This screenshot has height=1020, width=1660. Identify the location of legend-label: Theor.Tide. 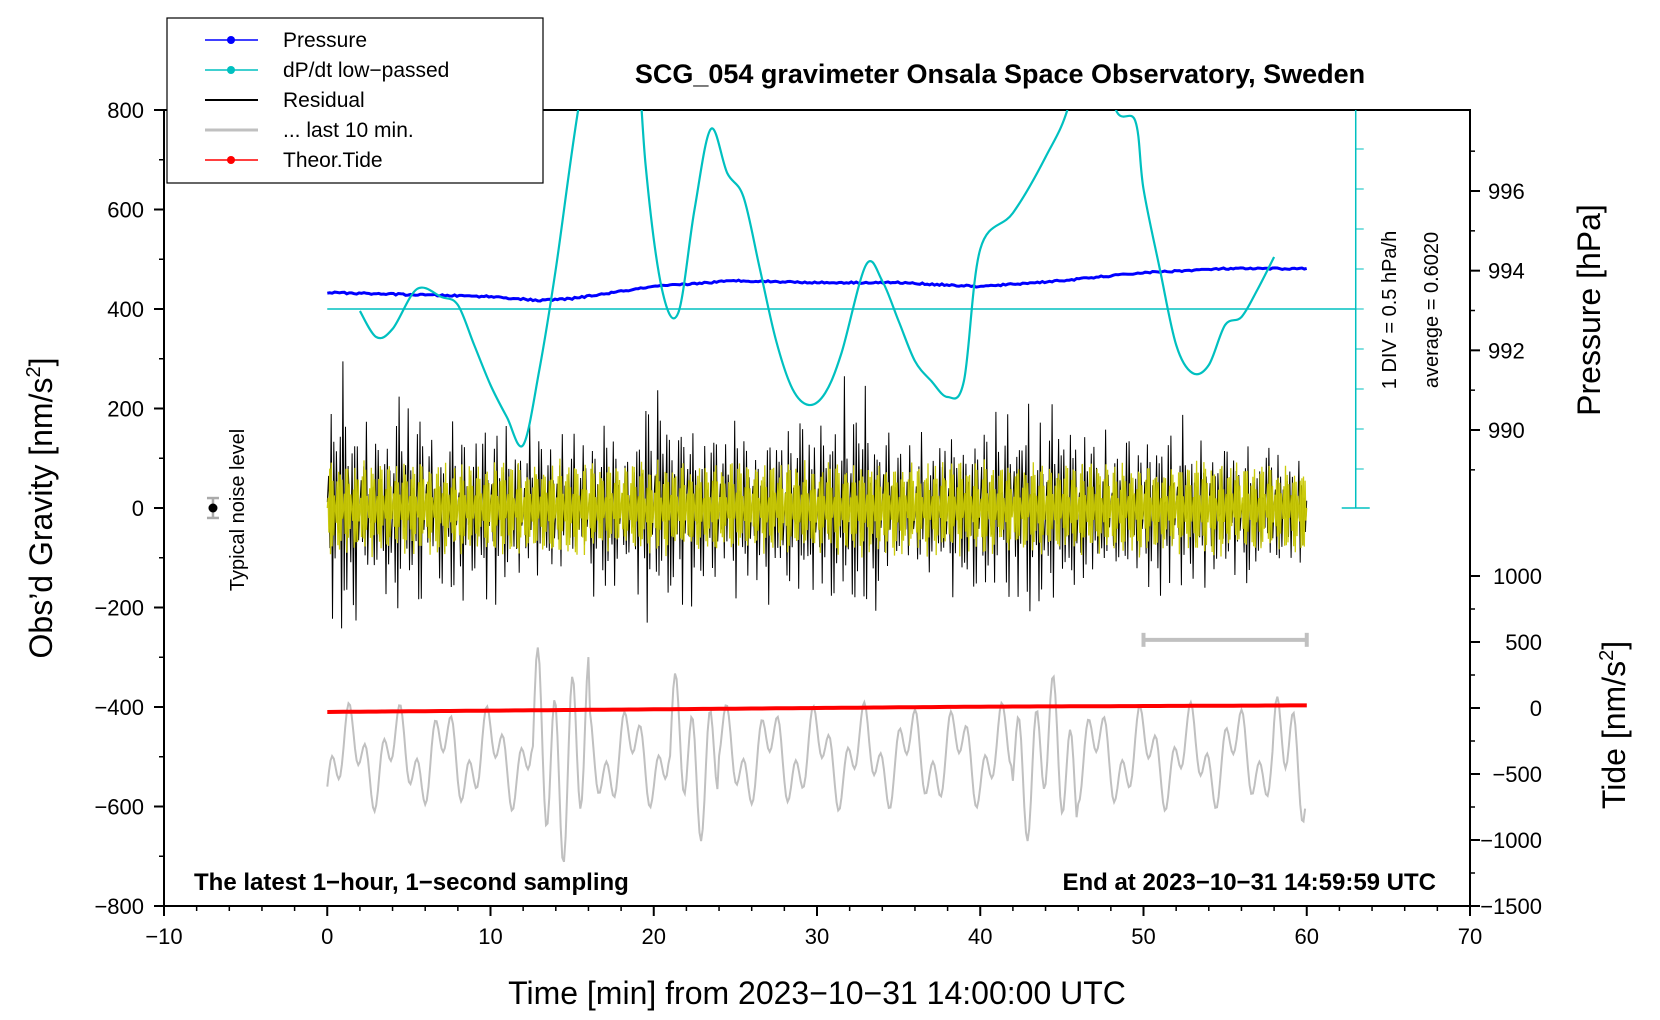
(333, 160).